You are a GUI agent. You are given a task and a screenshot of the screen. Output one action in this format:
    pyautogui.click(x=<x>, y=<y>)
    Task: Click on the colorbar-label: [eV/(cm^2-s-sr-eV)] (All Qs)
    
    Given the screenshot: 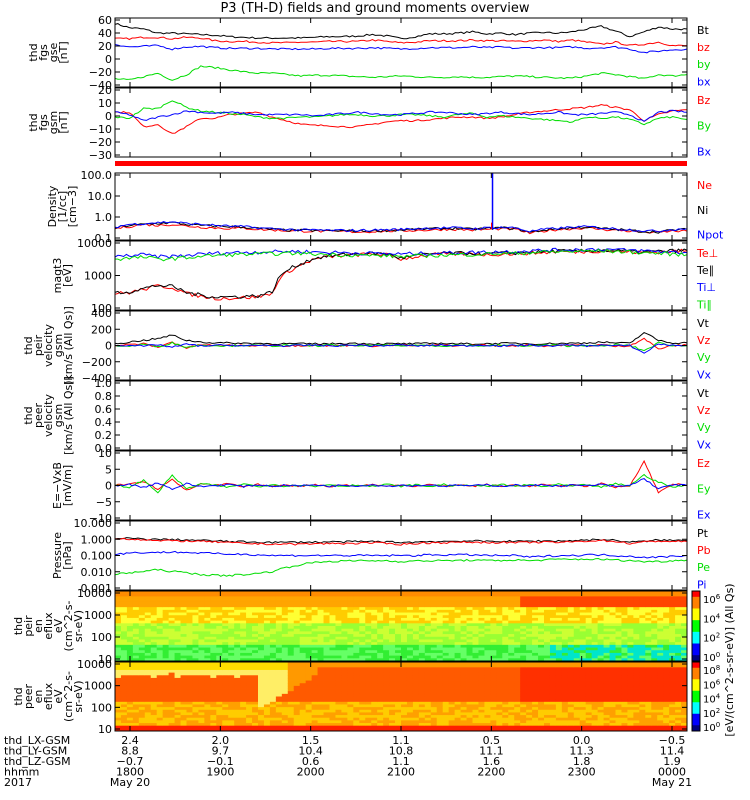 What is the action you would take?
    pyautogui.click(x=729, y=659)
    